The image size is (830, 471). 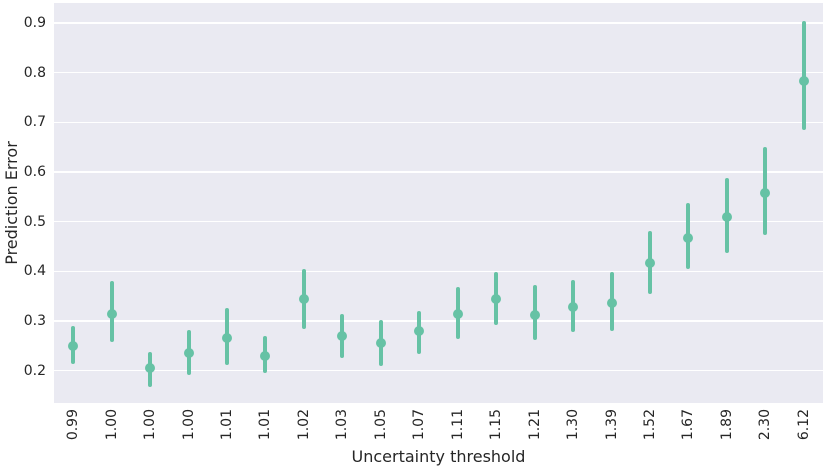 What do you see at coordinates (765, 425) in the screenshot?
I see `x-tick-label: 2.30` at bounding box center [765, 425].